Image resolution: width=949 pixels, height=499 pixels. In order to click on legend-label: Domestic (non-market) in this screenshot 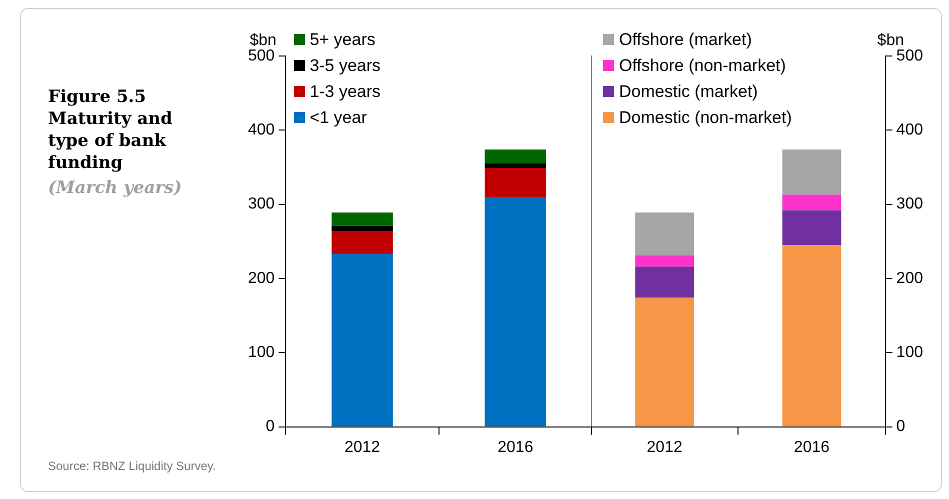, I will do `click(705, 117)`.